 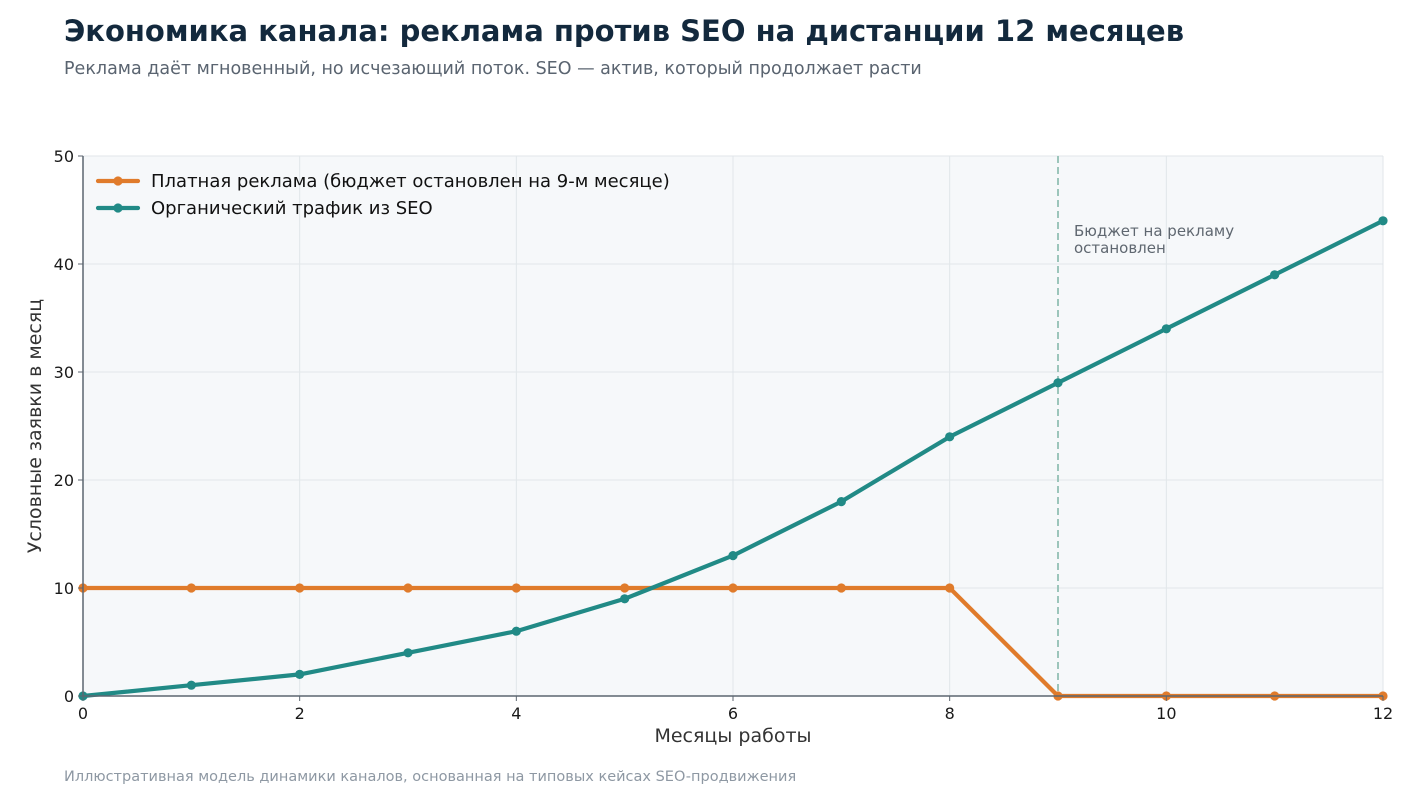 What do you see at coordinates (733, 713) in the screenshot?
I see `x-tick-label: 6` at bounding box center [733, 713].